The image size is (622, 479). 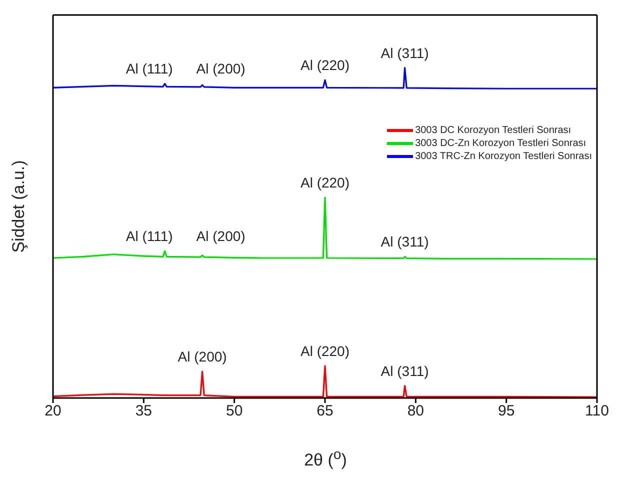 What do you see at coordinates (18, 206) in the screenshot?
I see `y-axis-title: Şiddet (a.u.)` at bounding box center [18, 206].